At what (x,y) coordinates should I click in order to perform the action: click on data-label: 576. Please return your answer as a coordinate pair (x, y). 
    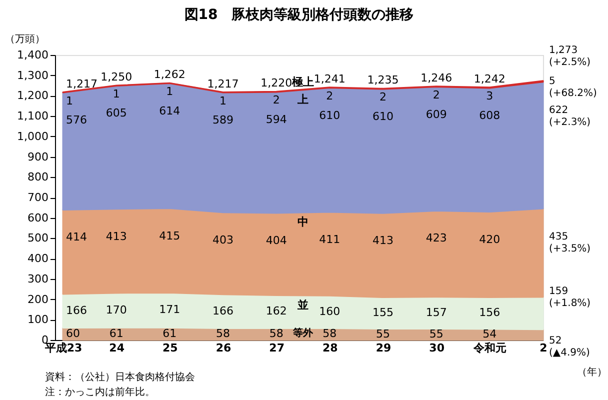
    Looking at the image, I should click on (76, 119).